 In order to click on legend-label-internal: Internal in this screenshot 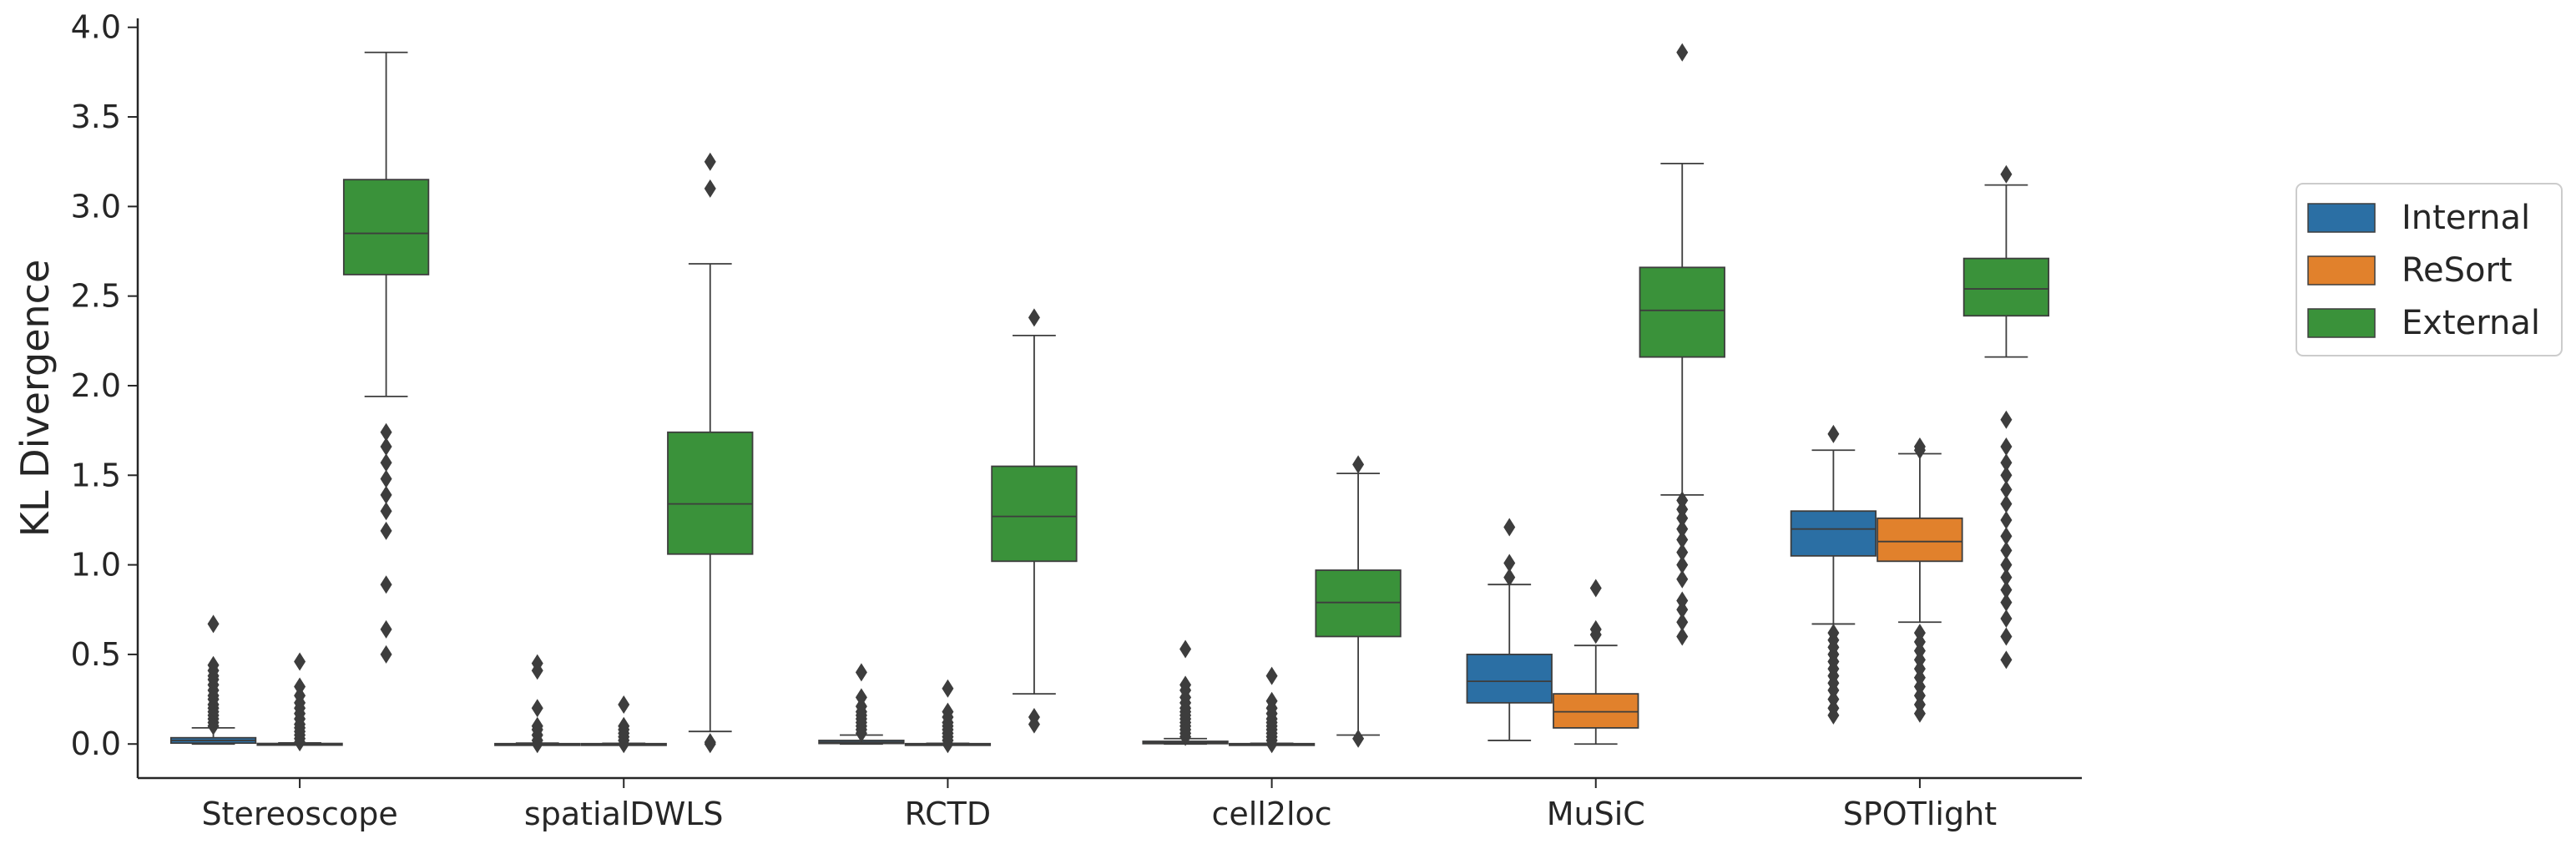, I will do `click(2466, 218)`.